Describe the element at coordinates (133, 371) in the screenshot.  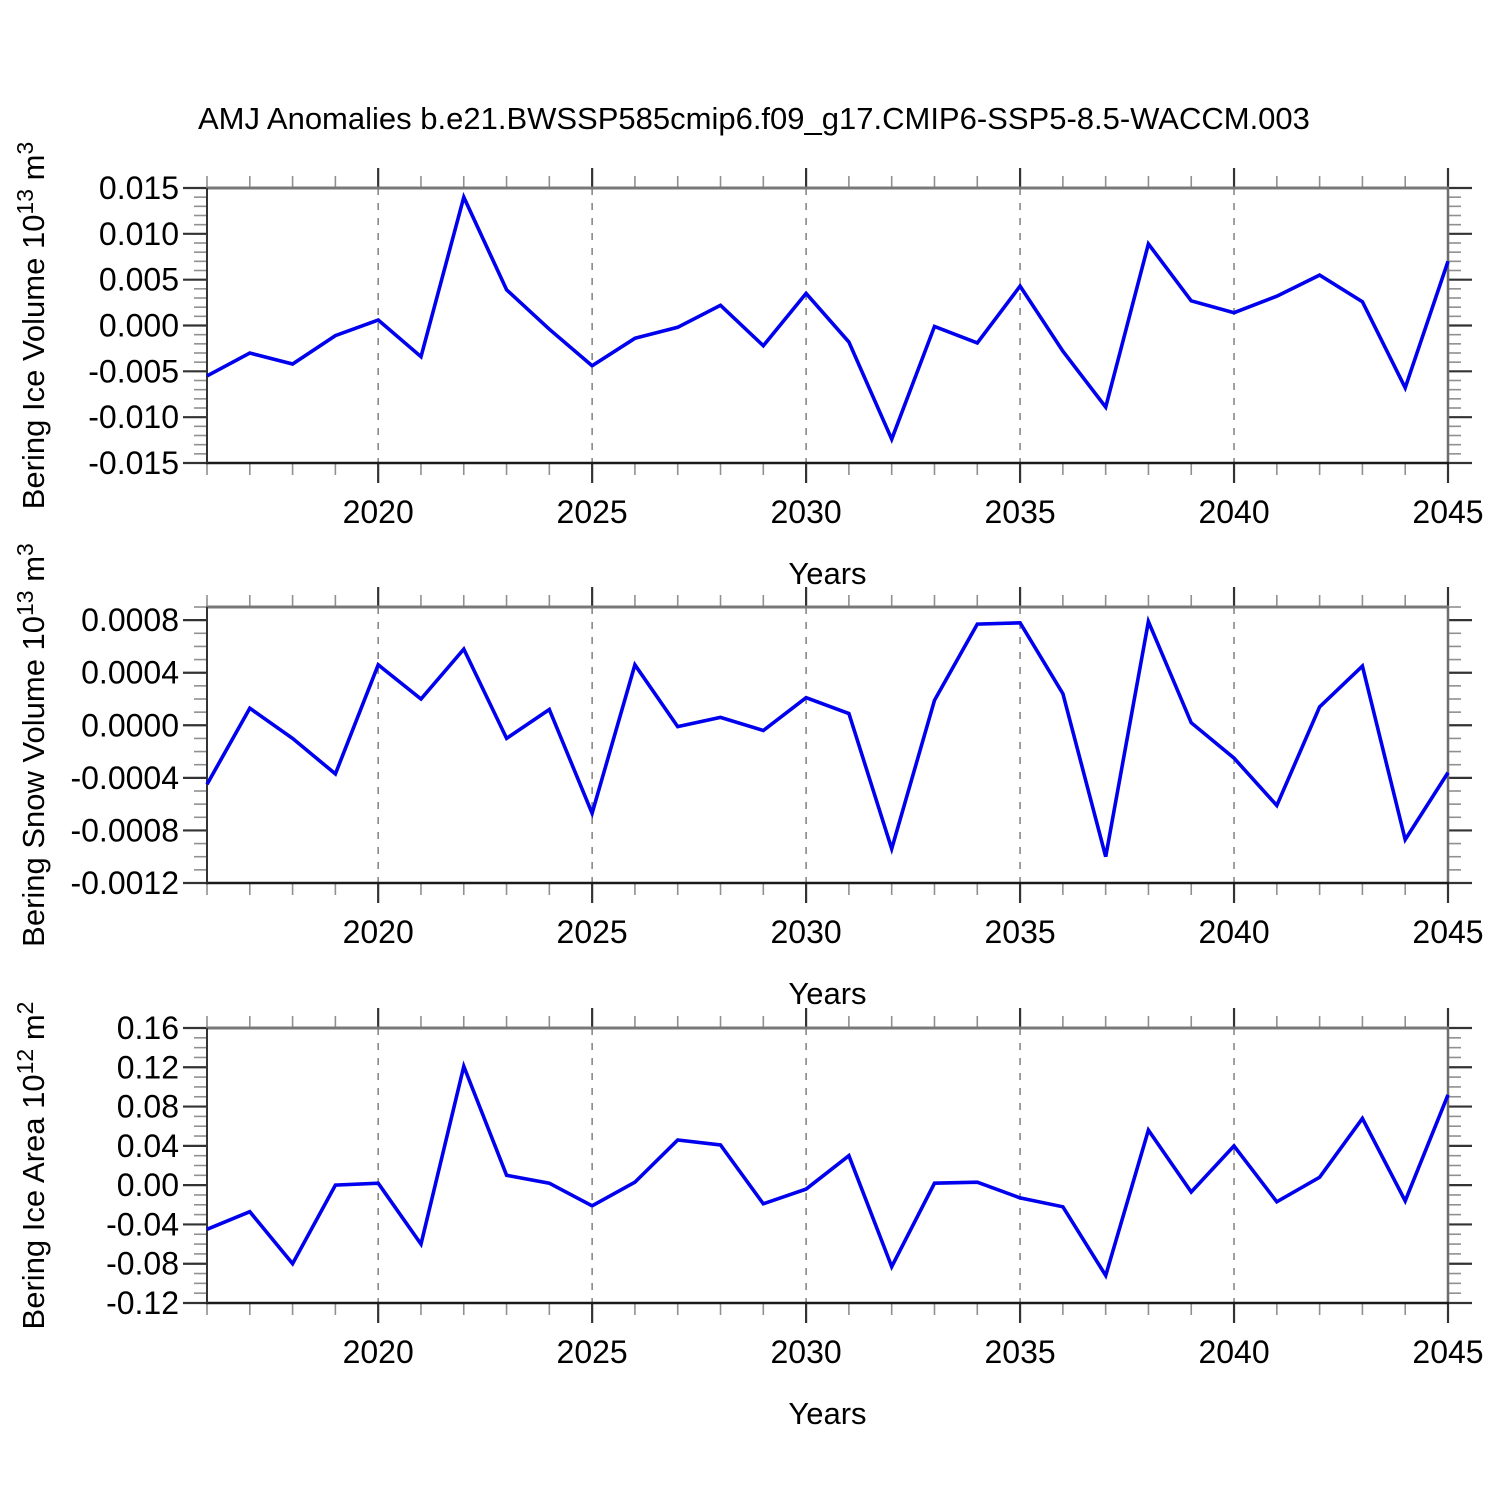
I see `y-tick-label: -0.005` at that location.